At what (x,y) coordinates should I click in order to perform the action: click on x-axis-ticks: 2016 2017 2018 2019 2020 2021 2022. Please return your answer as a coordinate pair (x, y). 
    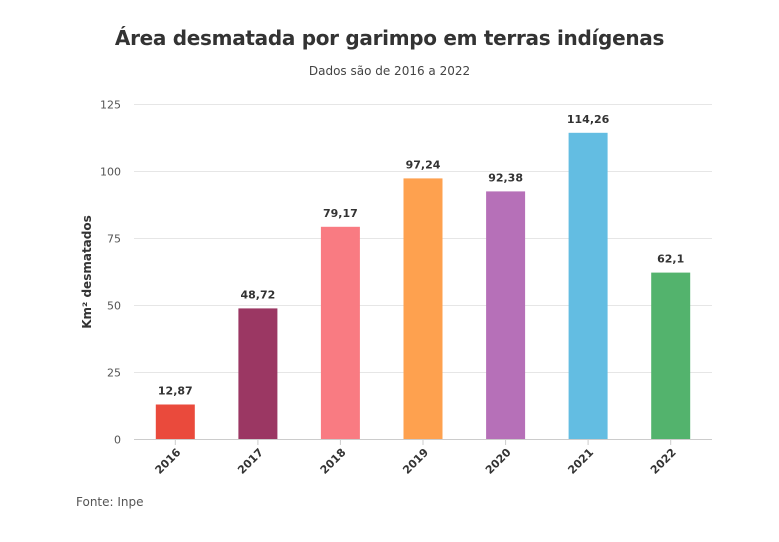
    Looking at the image, I should click on (416, 458).